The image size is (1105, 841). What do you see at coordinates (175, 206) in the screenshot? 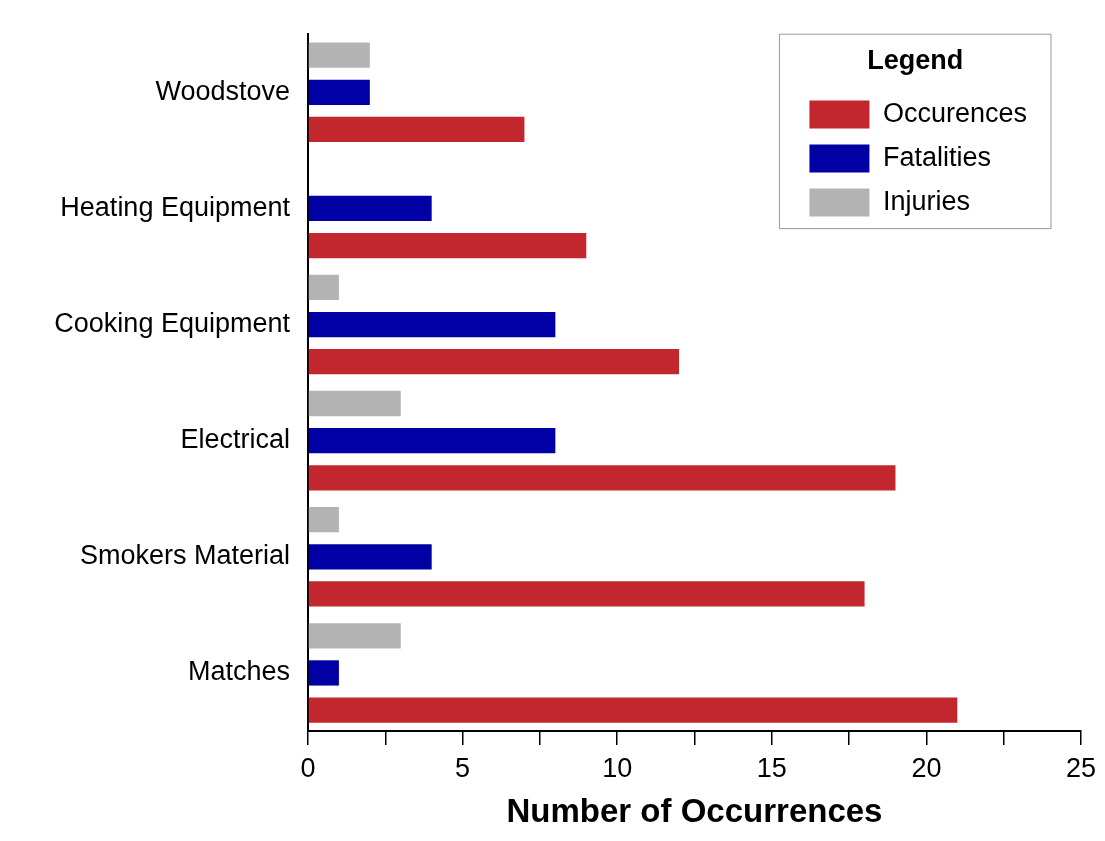
I see `y-tick-label: Heating Equipment` at bounding box center [175, 206].